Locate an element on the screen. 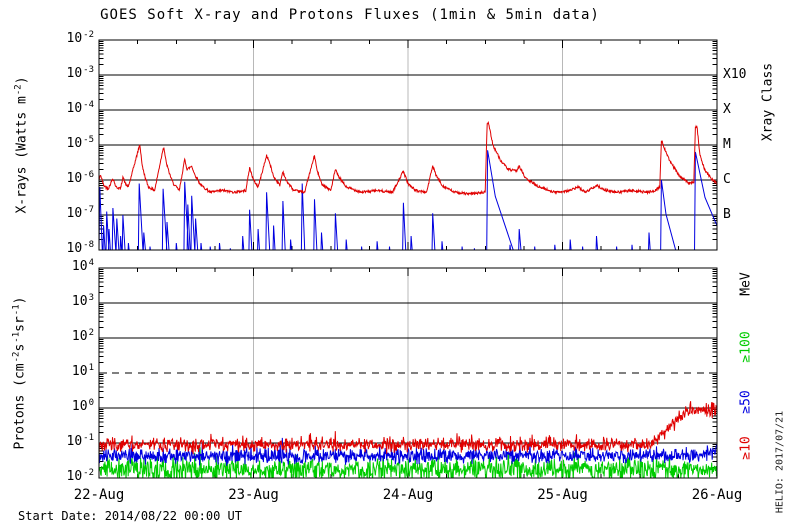 This screenshot has width=800, height=530. right-axis-label: X is located at coordinates (727, 109).